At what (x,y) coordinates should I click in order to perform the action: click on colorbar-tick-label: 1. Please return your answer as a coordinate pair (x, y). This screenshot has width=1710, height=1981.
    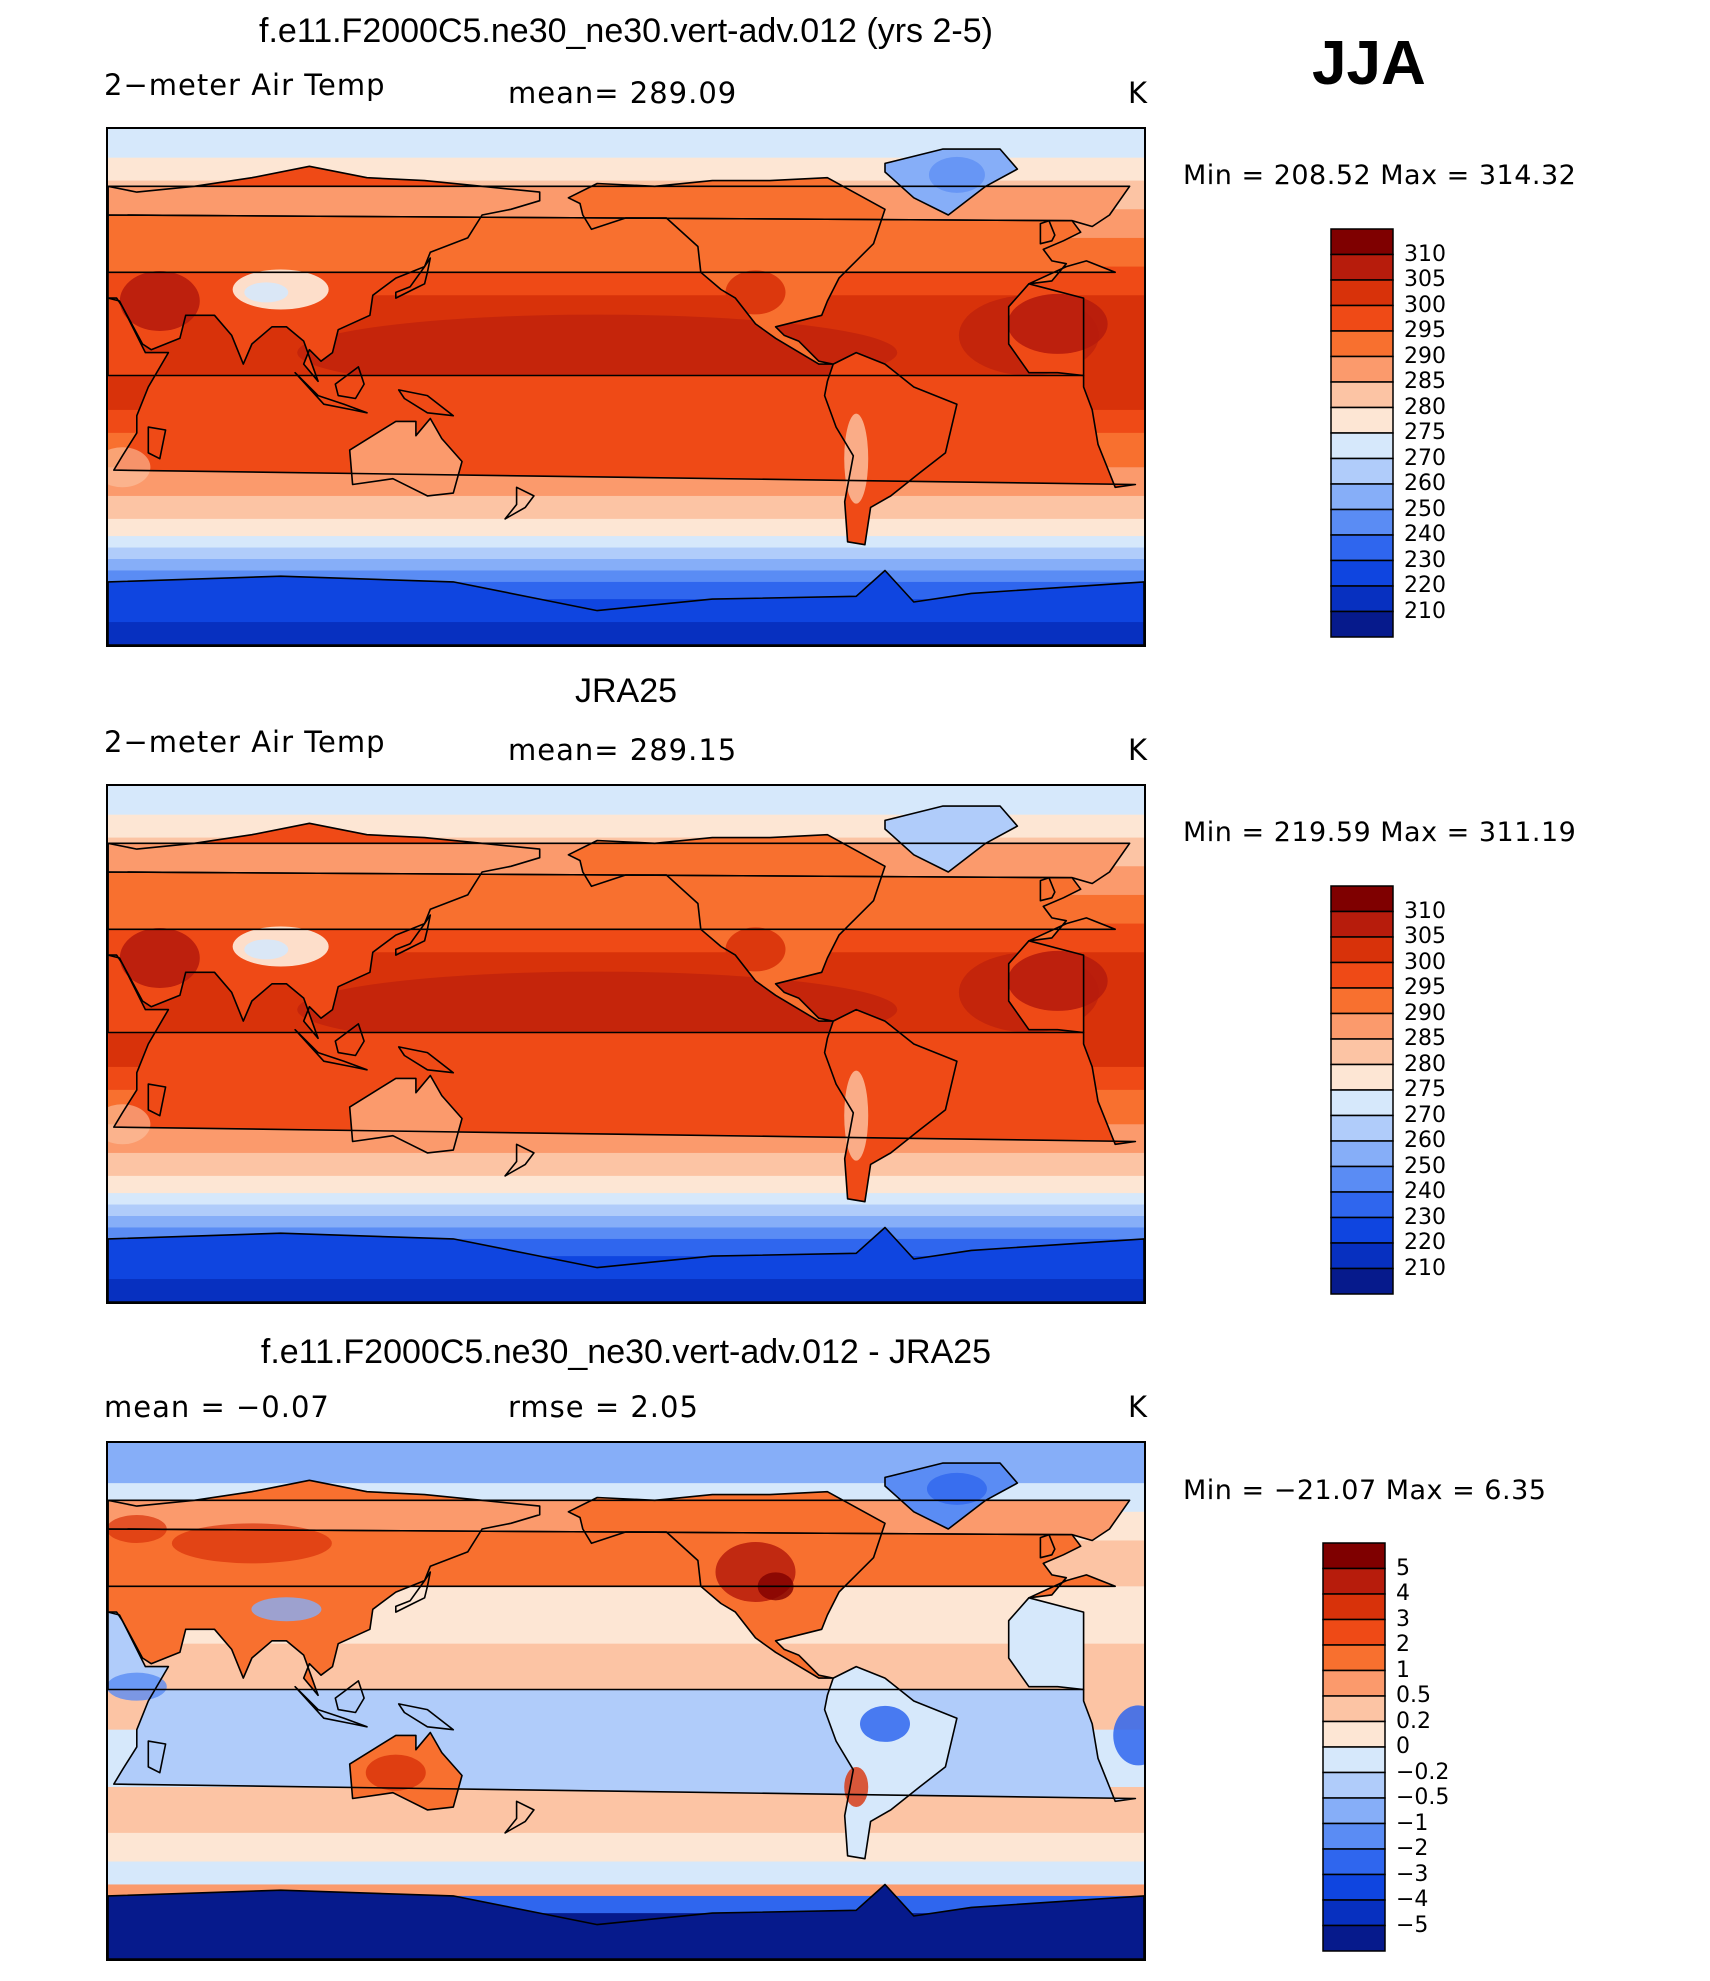
    Looking at the image, I should click on (1403, 1670).